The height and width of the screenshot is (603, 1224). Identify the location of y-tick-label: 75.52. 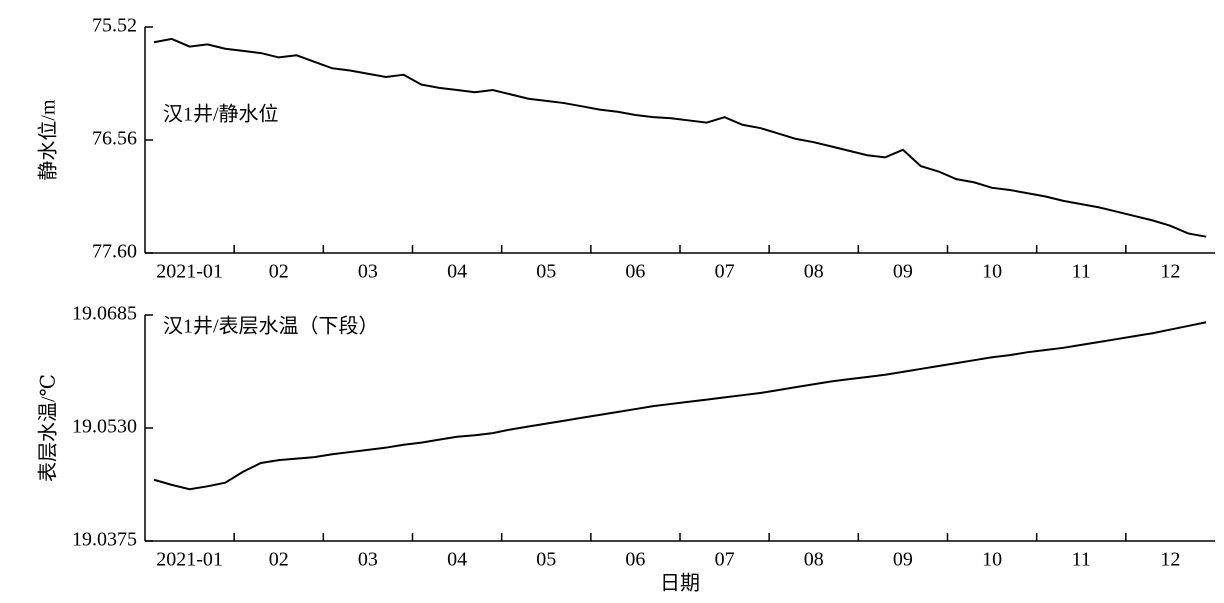
(114, 26).